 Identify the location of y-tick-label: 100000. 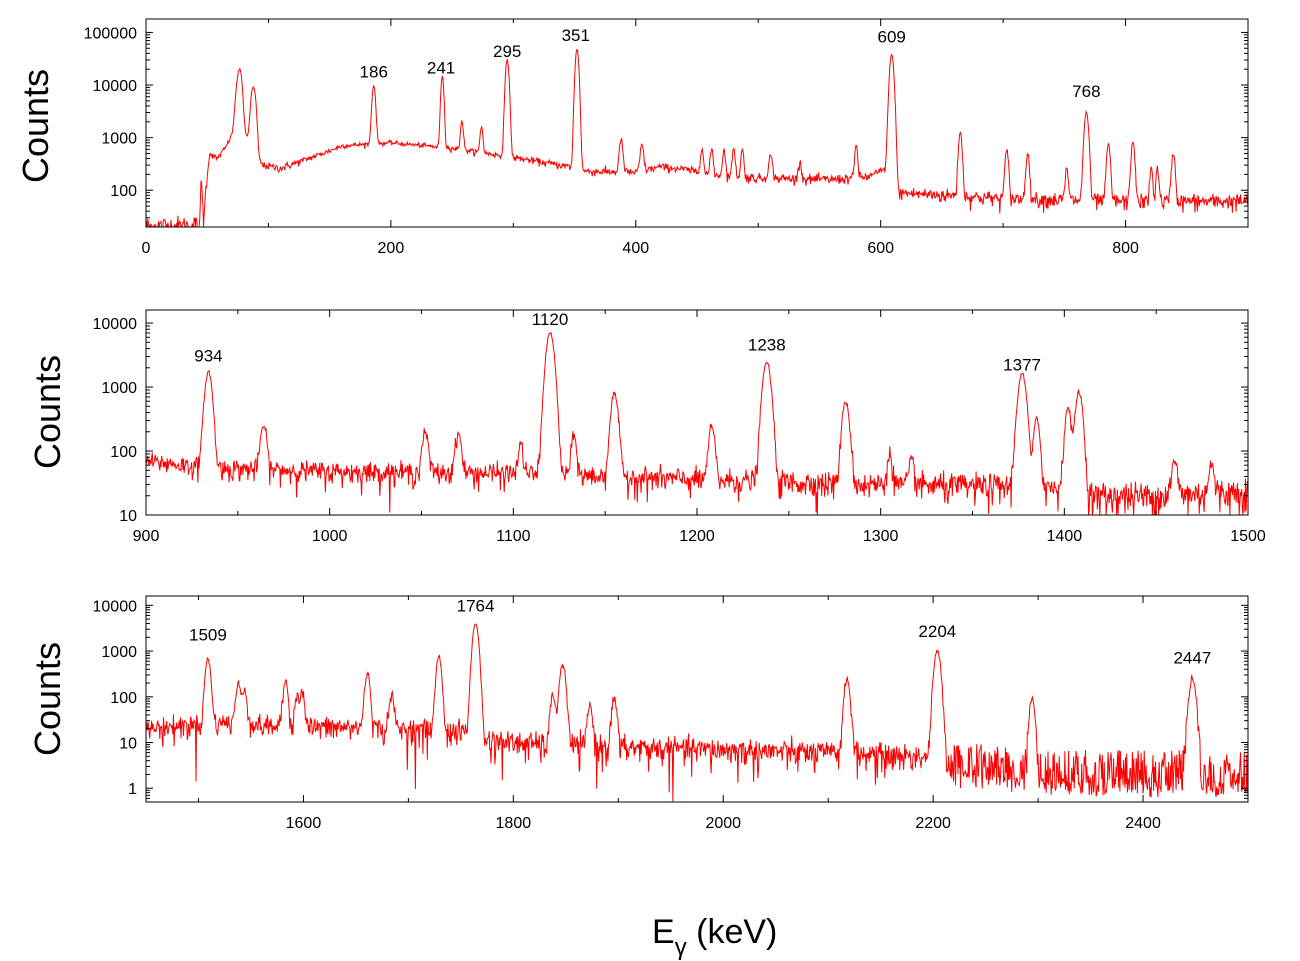
(110, 33).